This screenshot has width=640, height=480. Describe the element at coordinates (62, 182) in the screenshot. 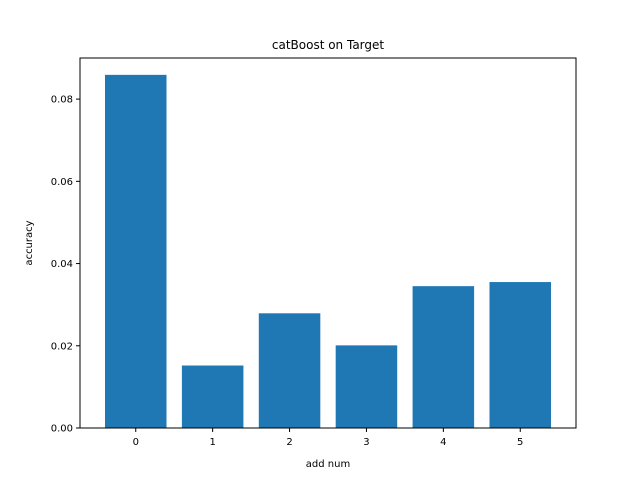

I see `y-tick-label: 0.06` at that location.